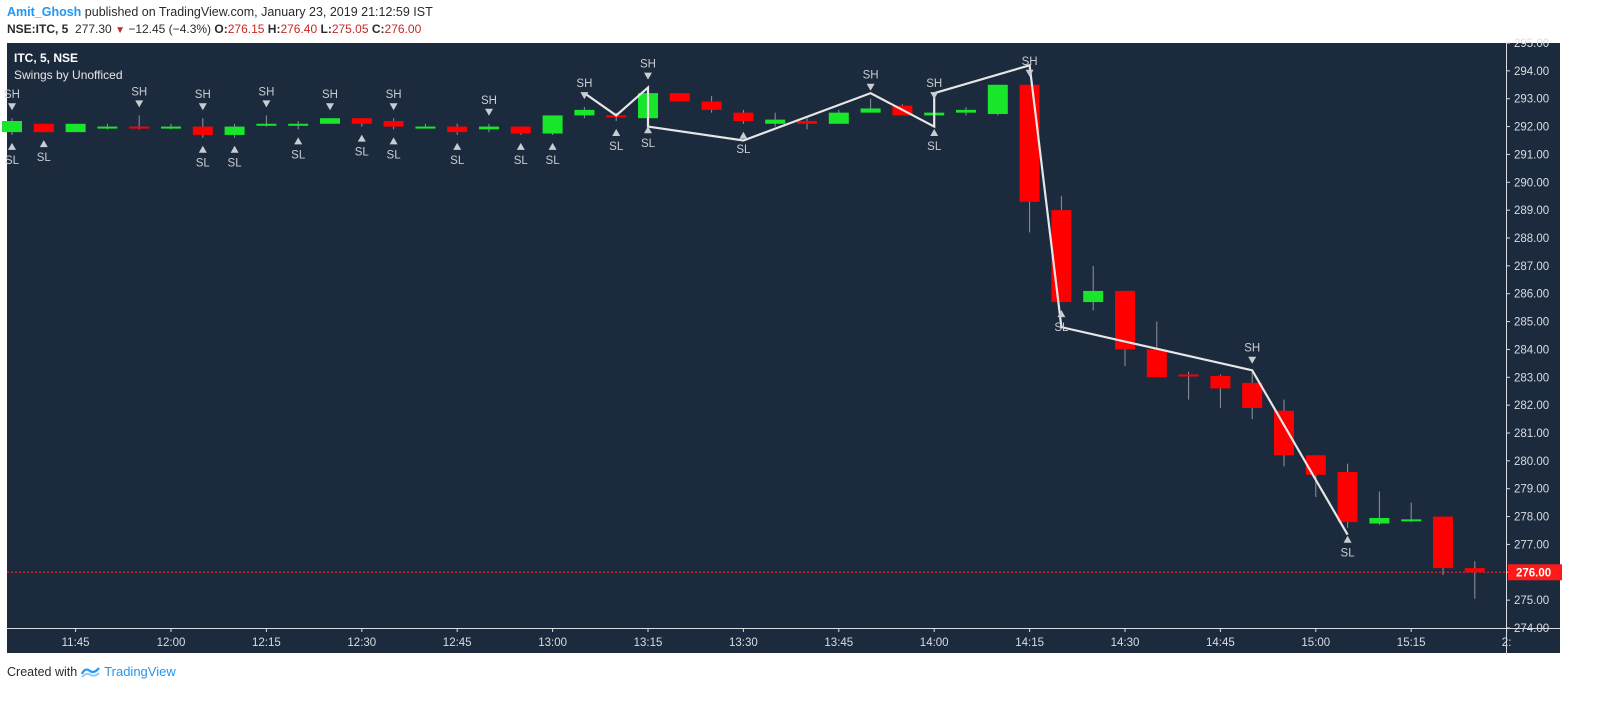 This screenshot has height=703, width=1600. I want to click on close-value: 276.00, so click(403, 29).